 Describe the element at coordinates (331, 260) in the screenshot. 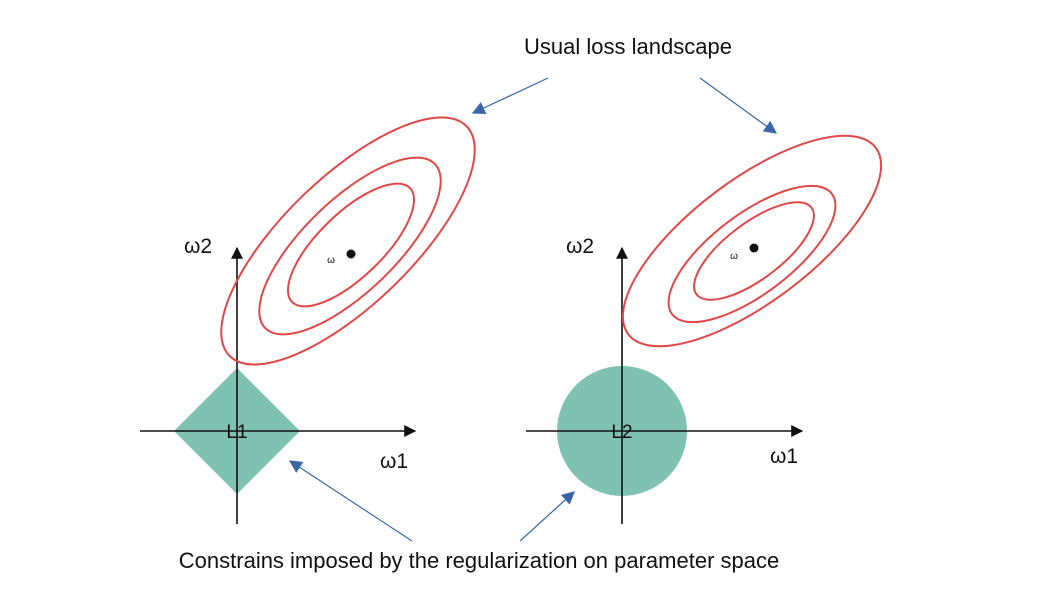

I see `left-optimum-label: ω` at that location.